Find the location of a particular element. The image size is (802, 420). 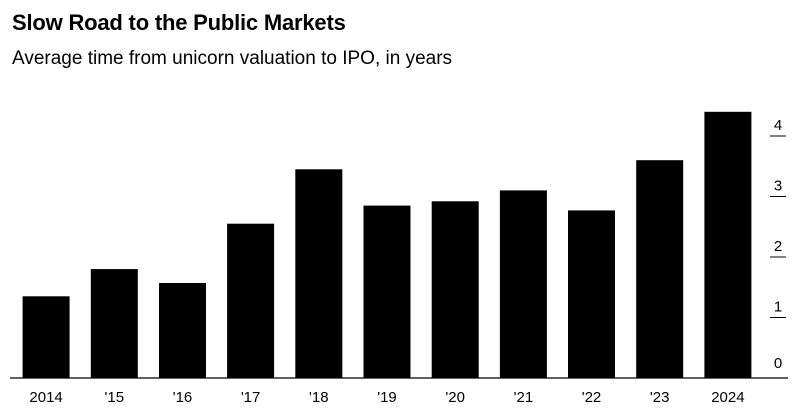

y-tick-label: 0 is located at coordinates (778, 363).